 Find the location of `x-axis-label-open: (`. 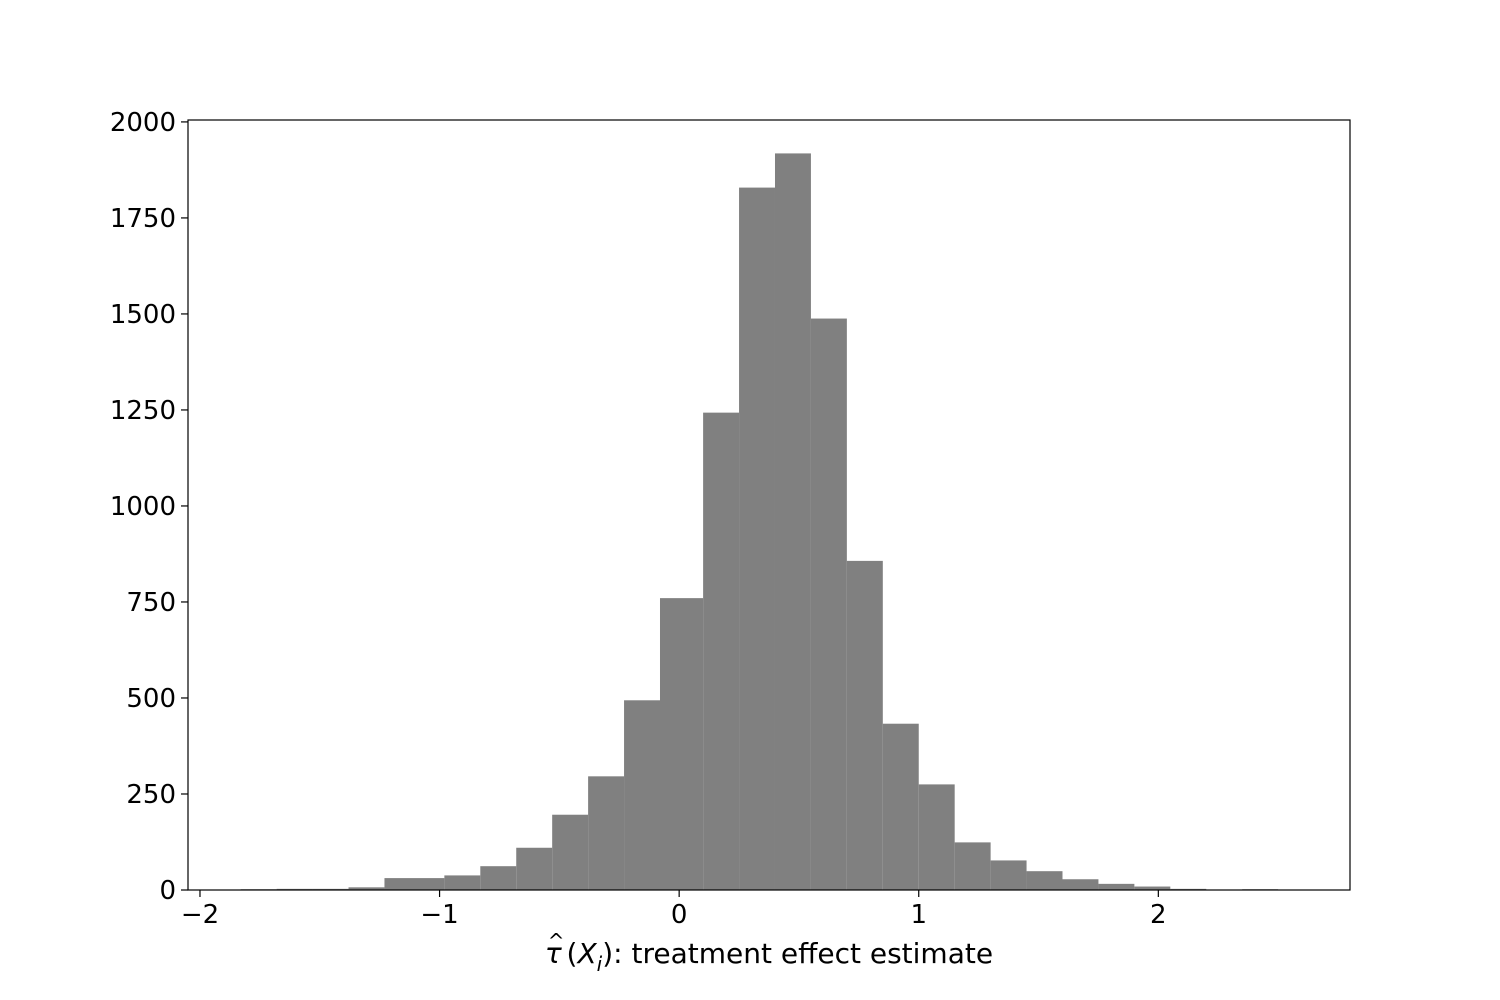

x-axis-label-open: ( is located at coordinates (572, 953).